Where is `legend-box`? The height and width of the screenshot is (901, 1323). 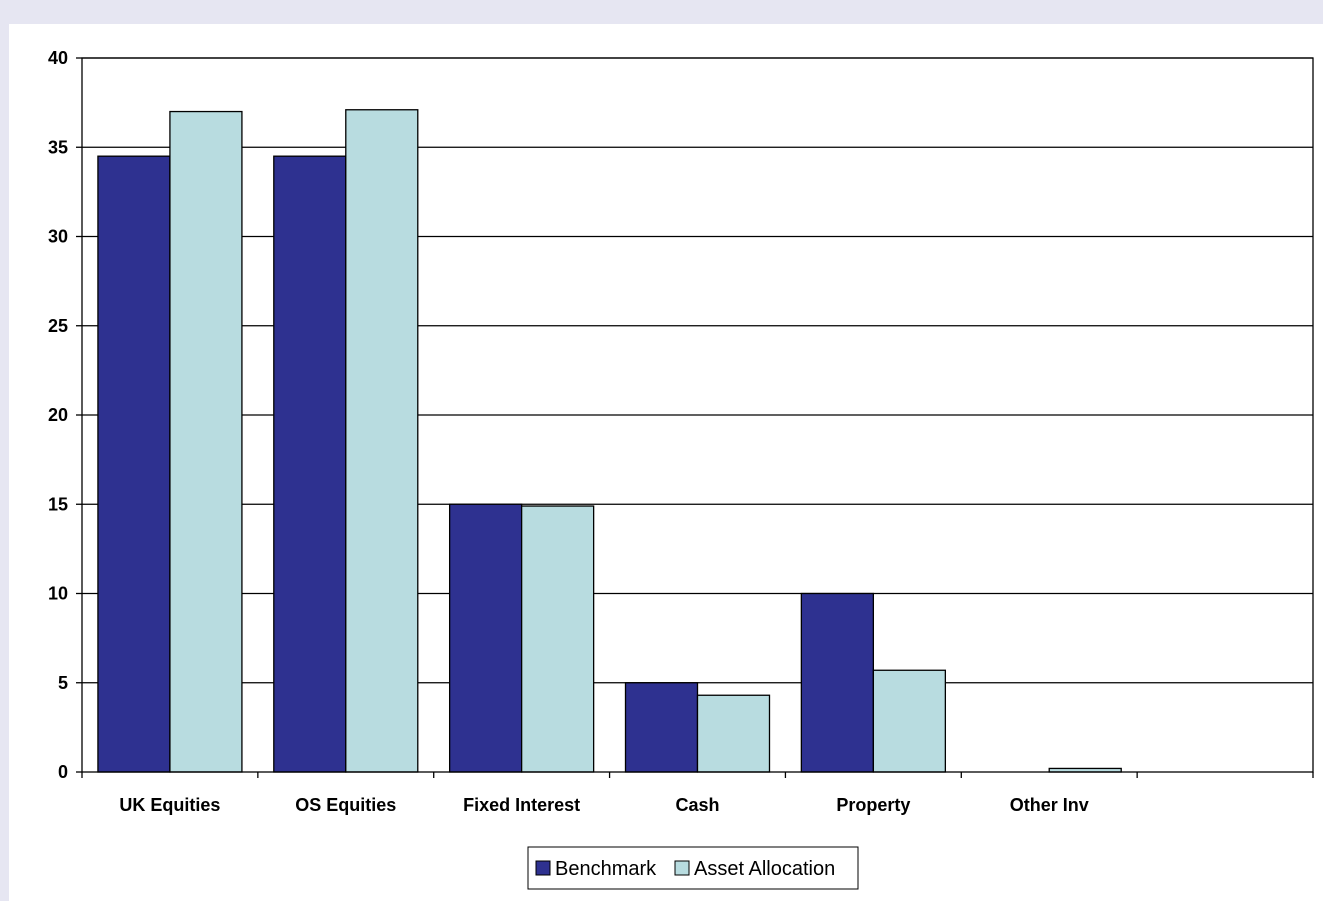 legend-box is located at coordinates (693, 868).